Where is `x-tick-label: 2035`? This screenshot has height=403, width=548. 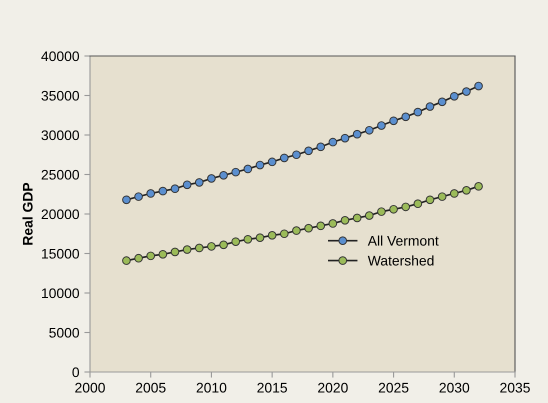 x-tick-label: 2035 is located at coordinates (515, 387).